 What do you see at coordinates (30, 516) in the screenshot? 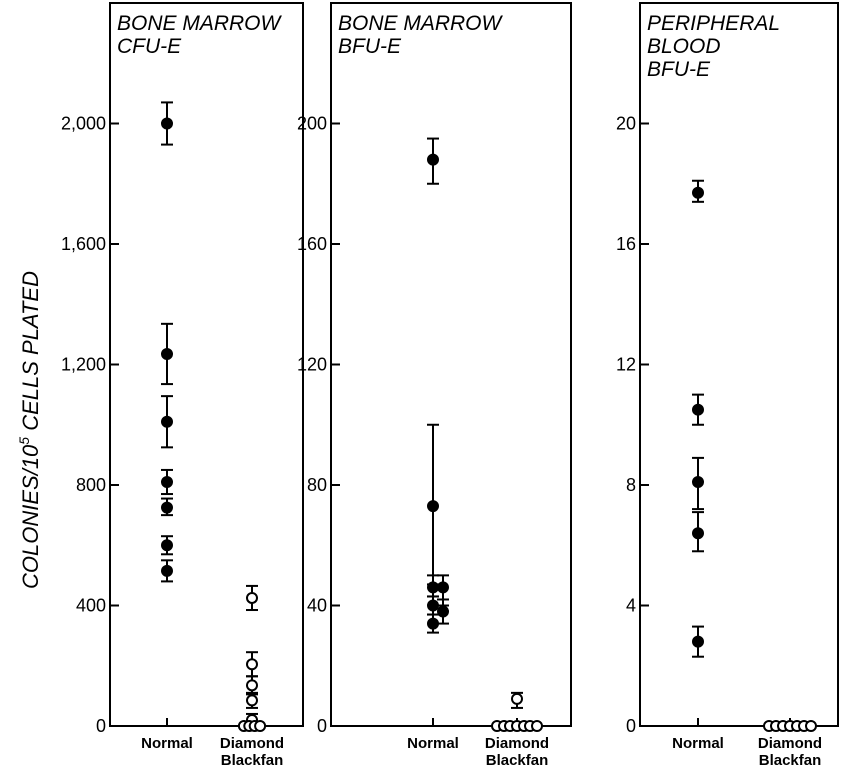
I see `y-axis-label-main: COLONIES/10` at bounding box center [30, 516].